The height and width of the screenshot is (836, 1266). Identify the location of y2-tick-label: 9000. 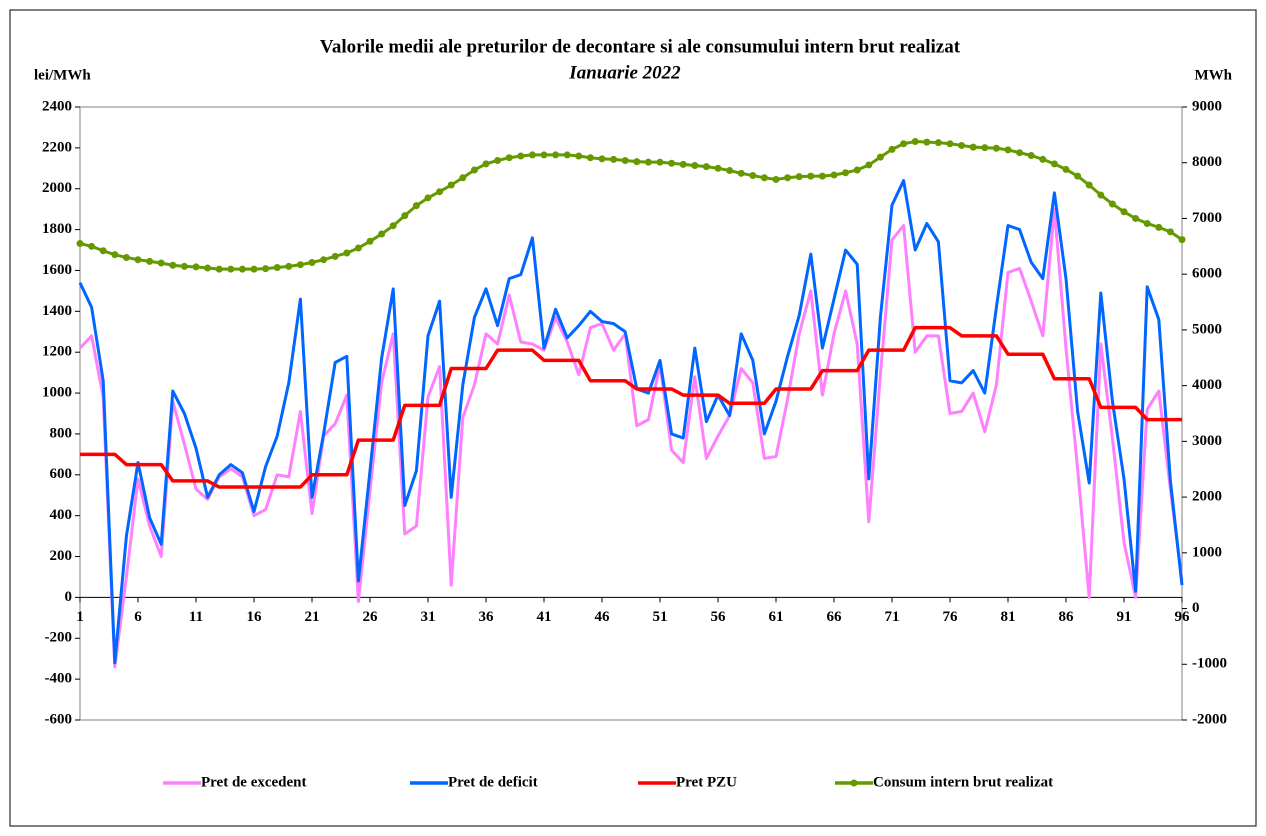
(1207, 106).